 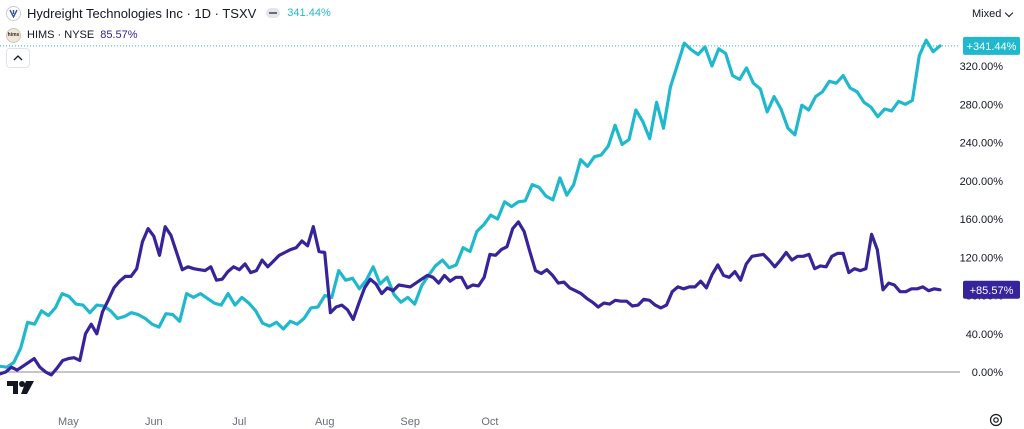 What do you see at coordinates (982, 182) in the screenshot?
I see `y-tick-label: 200.00%` at bounding box center [982, 182].